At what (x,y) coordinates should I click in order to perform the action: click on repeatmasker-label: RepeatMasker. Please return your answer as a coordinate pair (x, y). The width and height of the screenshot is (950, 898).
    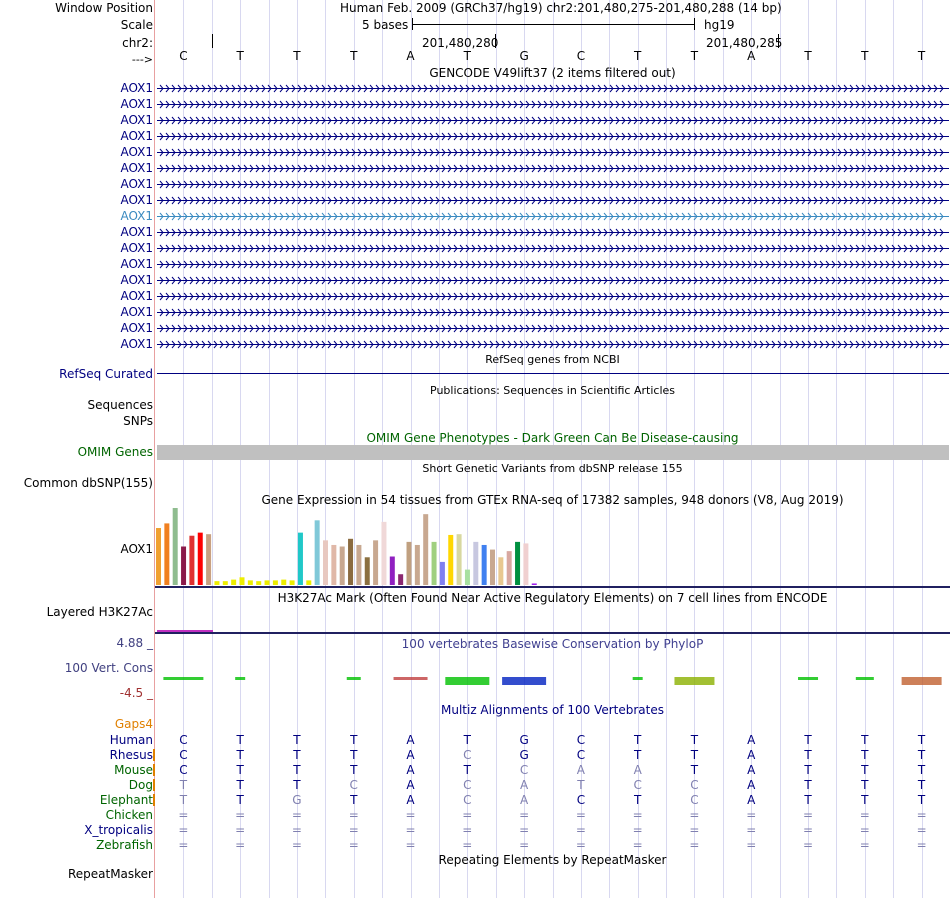
    Looking at the image, I should click on (110, 874).